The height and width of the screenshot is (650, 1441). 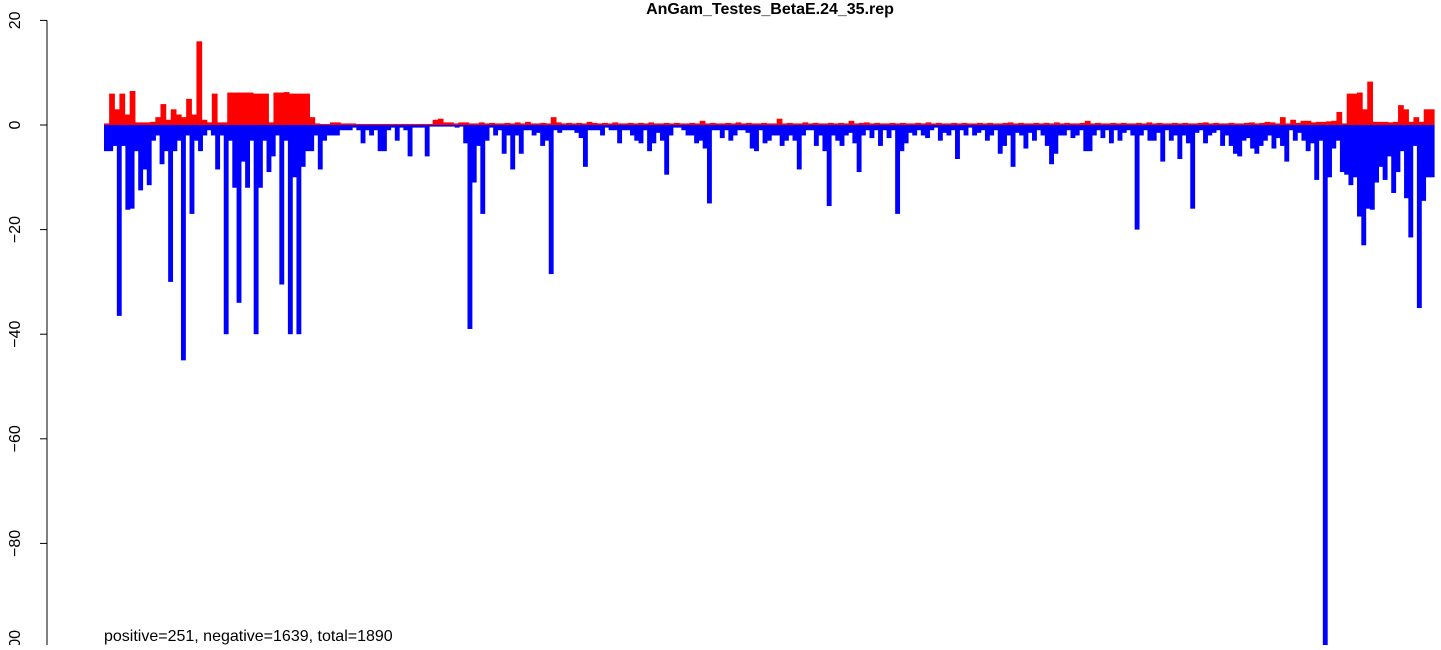 I want to click on y-tick-label: −60, so click(x=15, y=438).